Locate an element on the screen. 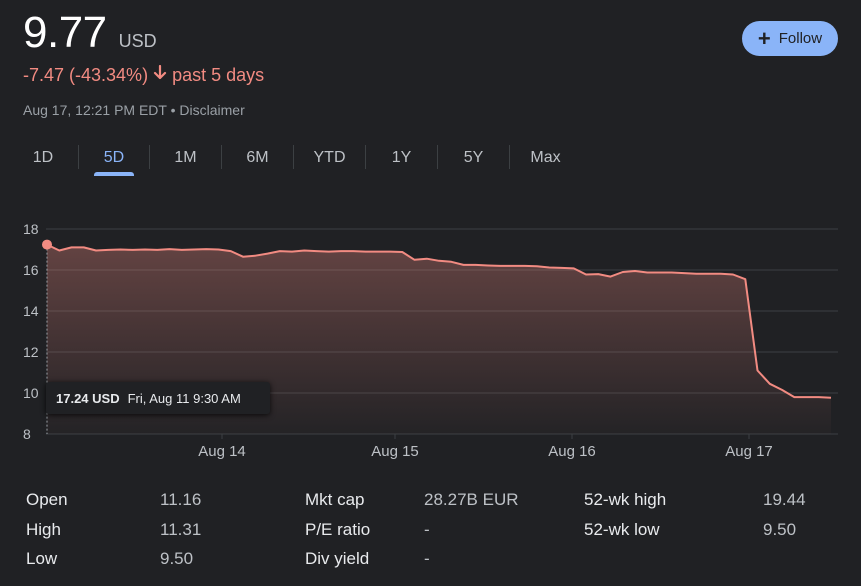 This screenshot has height=586, width=861. timestamp: Aug 17, 12:21 PM EDT is located at coordinates (95, 110).